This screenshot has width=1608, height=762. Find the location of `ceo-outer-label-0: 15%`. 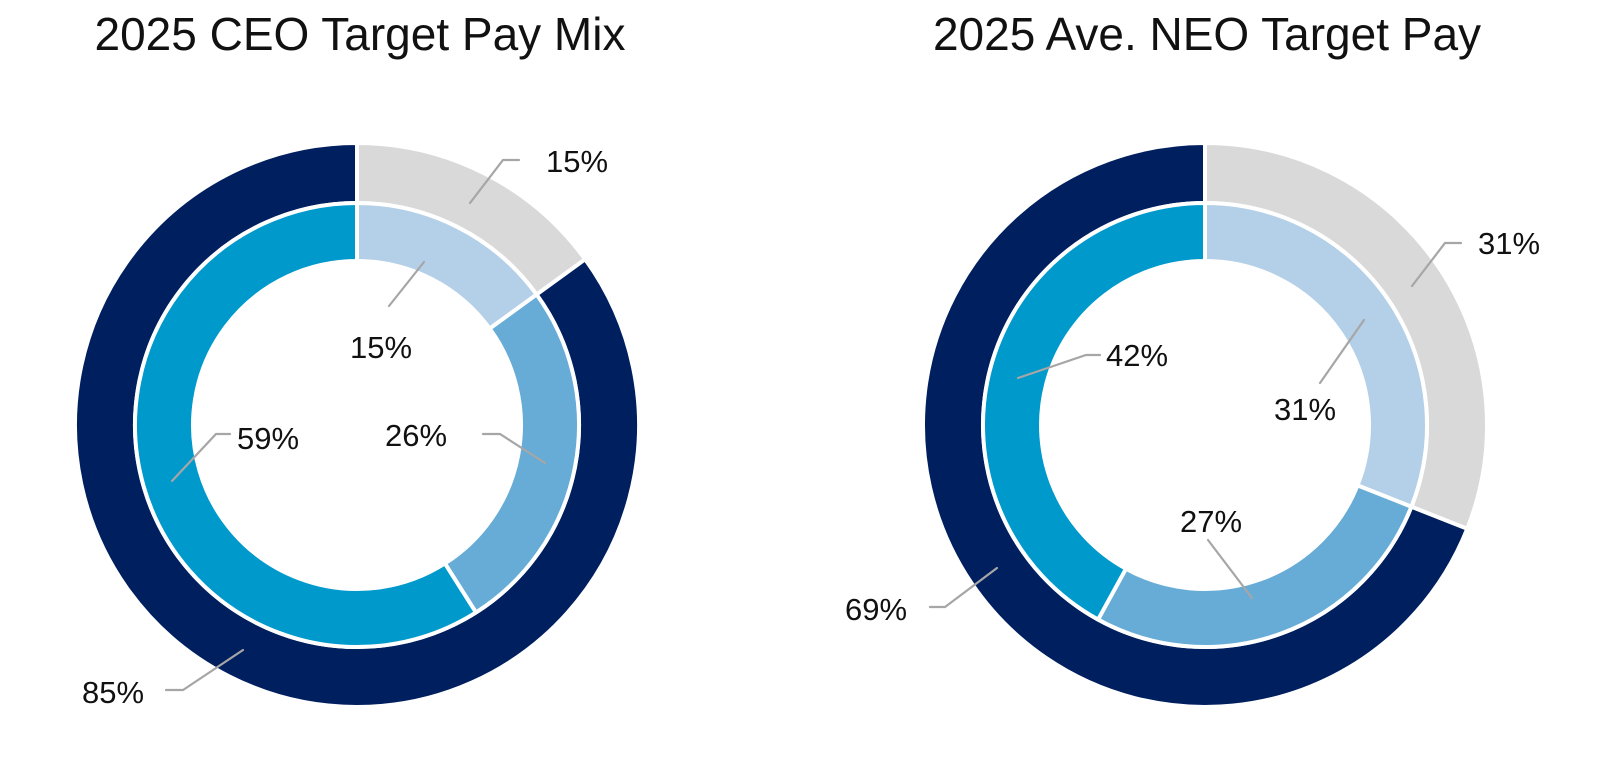

ceo-outer-label-0: 15% is located at coordinates (577, 161).